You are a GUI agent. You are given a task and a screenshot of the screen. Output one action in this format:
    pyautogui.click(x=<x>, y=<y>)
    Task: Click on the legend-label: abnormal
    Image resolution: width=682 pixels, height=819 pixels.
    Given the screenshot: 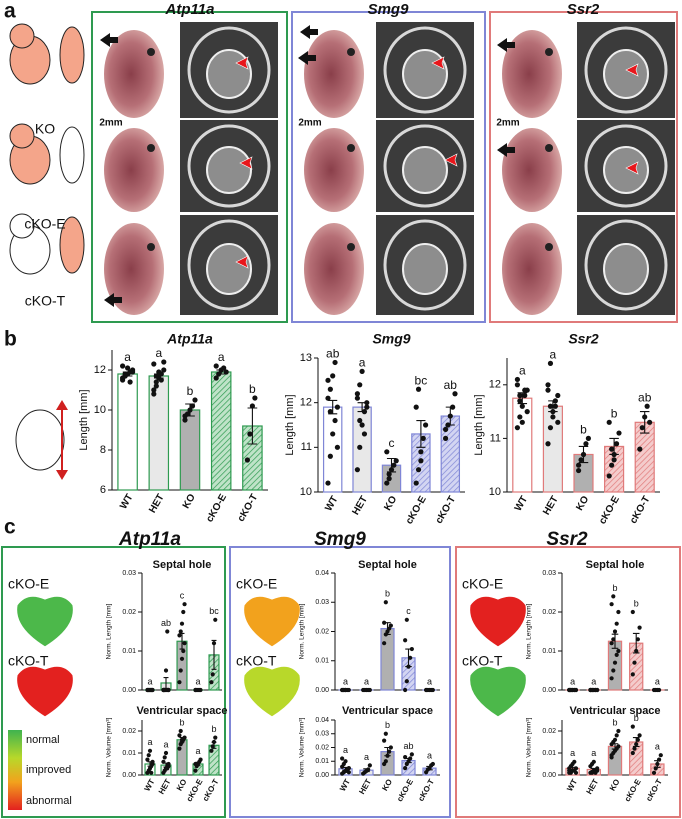 What is the action you would take?
    pyautogui.click(x=49, y=801)
    